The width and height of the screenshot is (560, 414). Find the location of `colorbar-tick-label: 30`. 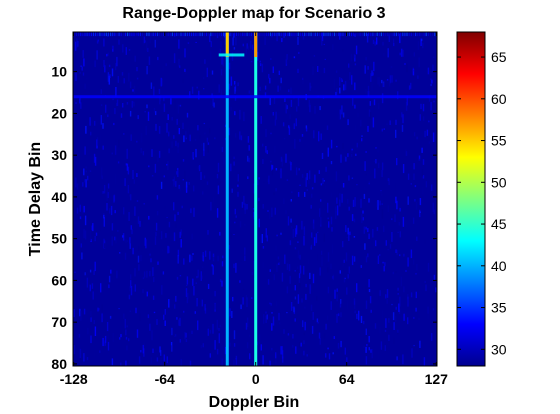

colorbar-tick-label: 30 is located at coordinates (499, 349).